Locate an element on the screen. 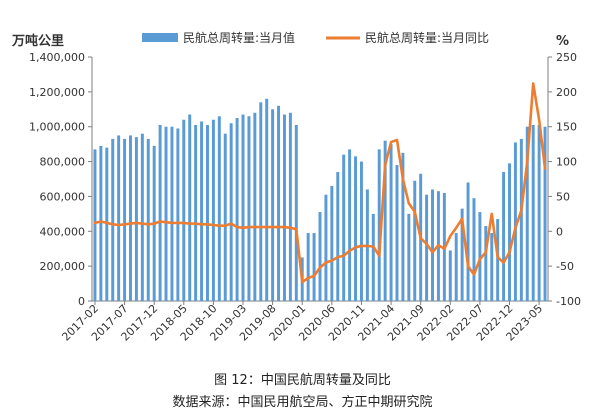 This screenshot has width=605, height=415. right-tick-label: 250 is located at coordinates (566, 57).